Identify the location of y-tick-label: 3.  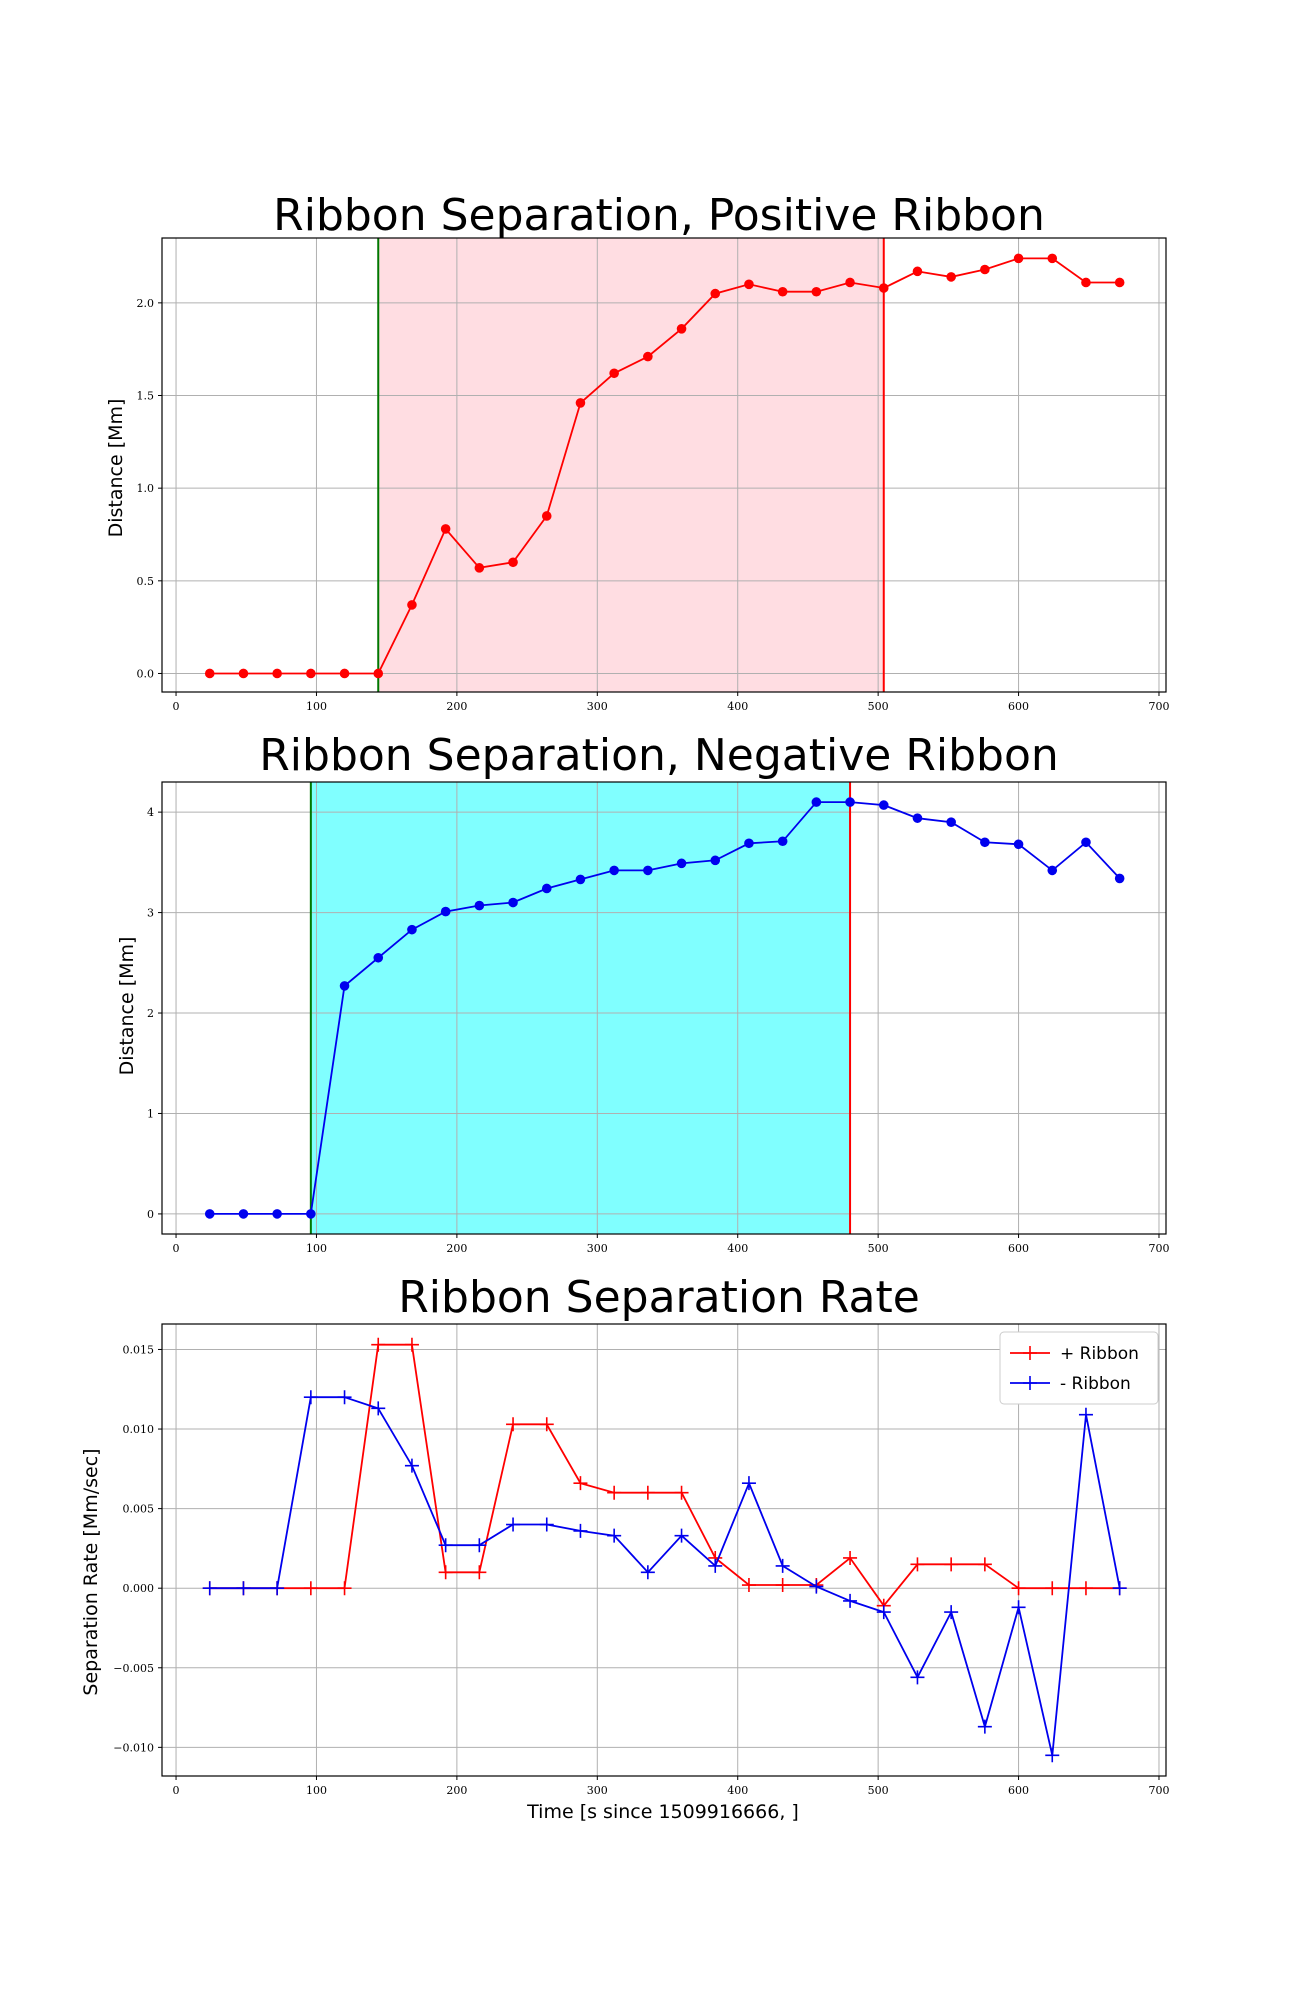
(150, 913).